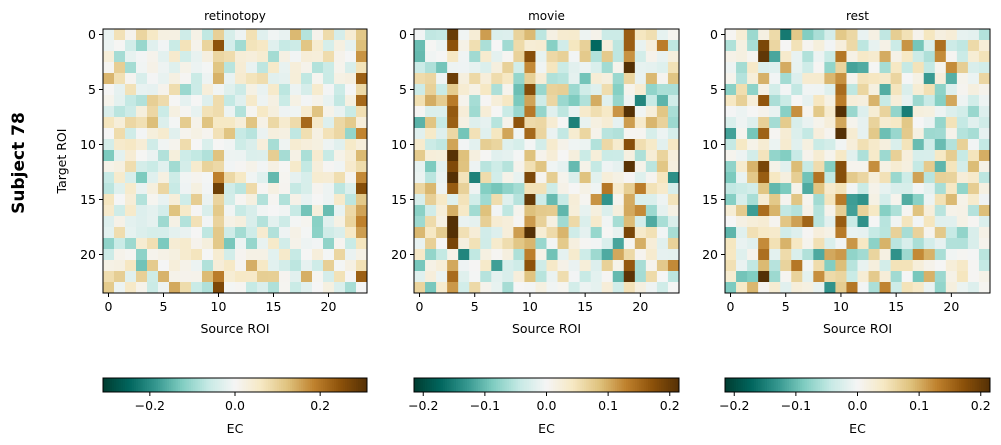 The width and height of the screenshot is (1001, 445). Describe the element at coordinates (857, 328) in the screenshot. I see `x-axis-label: Source ROI` at that location.